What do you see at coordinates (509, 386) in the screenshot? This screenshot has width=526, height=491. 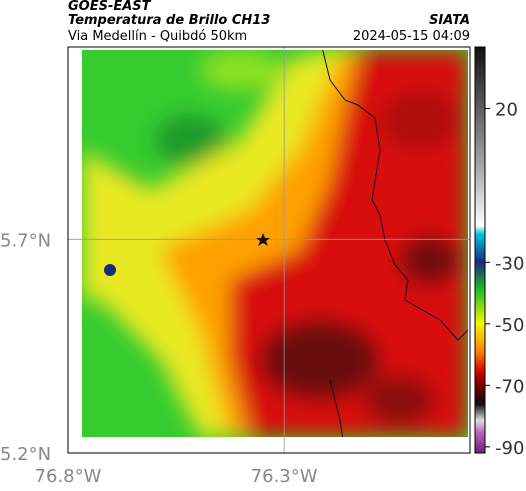 I see `colorbar-tick-label: -70` at bounding box center [509, 386].